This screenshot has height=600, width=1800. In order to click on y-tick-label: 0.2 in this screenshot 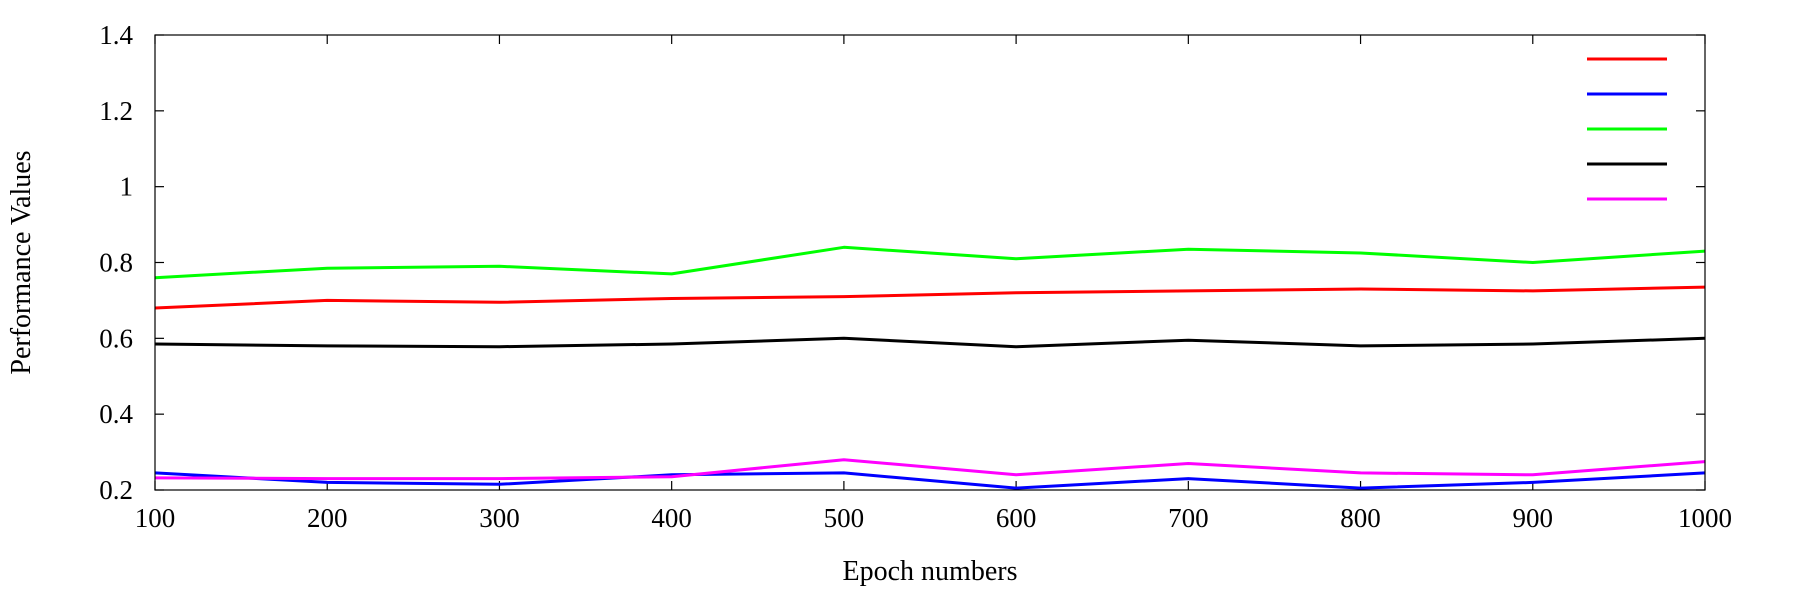, I will do `click(116, 490)`.